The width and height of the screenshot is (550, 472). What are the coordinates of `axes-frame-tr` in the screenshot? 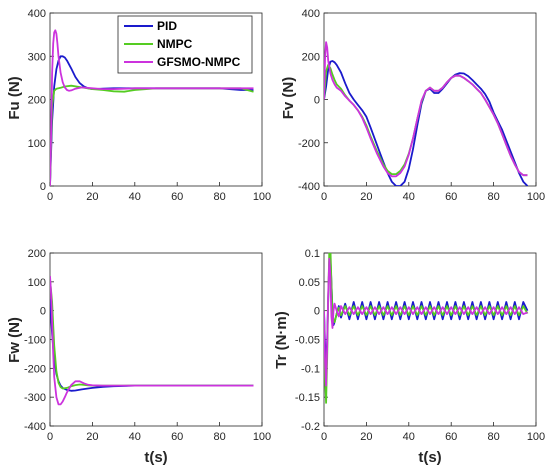 It's located at (430, 339).